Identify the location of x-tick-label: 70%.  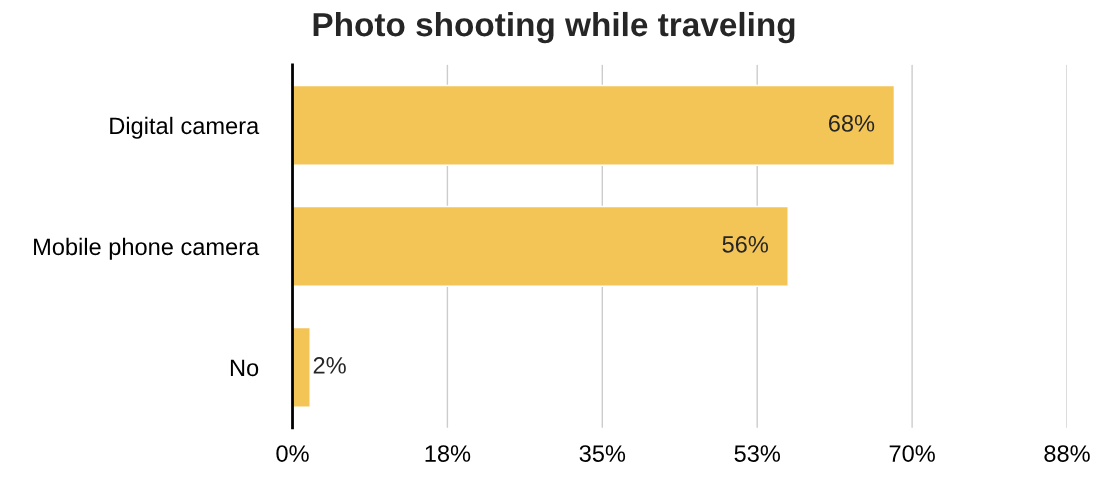
(912, 453).